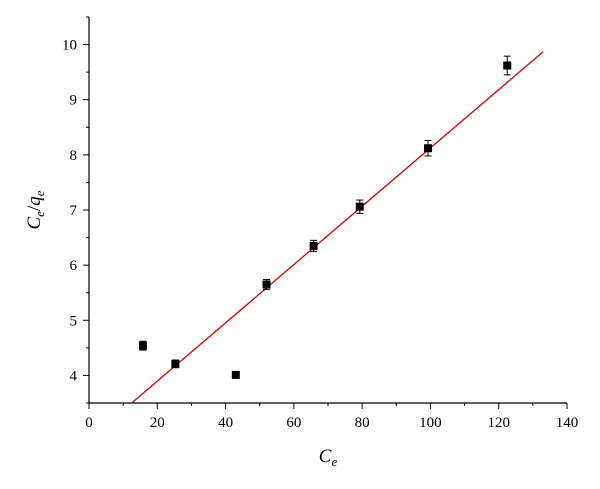 This screenshot has width=600, height=489. What do you see at coordinates (74, 321) in the screenshot?
I see `y-tick-label: 5` at bounding box center [74, 321].